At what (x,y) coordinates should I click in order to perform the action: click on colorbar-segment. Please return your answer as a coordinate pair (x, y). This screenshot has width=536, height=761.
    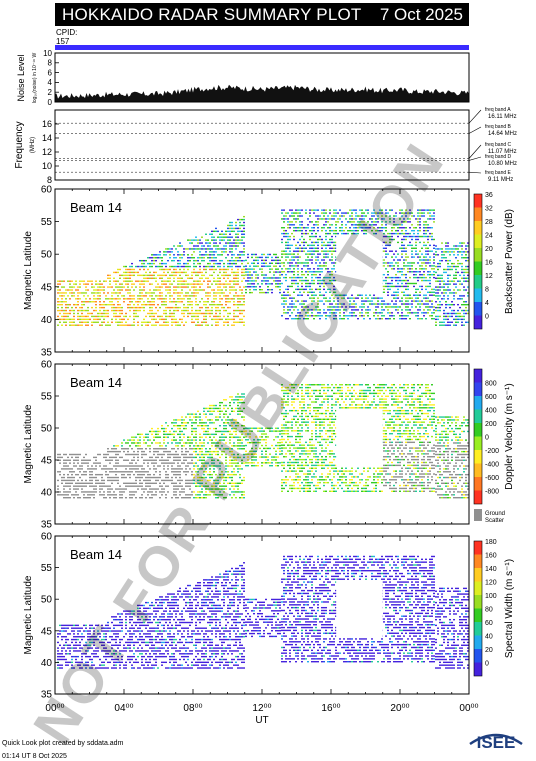
    Looking at the image, I should click on (478, 322).